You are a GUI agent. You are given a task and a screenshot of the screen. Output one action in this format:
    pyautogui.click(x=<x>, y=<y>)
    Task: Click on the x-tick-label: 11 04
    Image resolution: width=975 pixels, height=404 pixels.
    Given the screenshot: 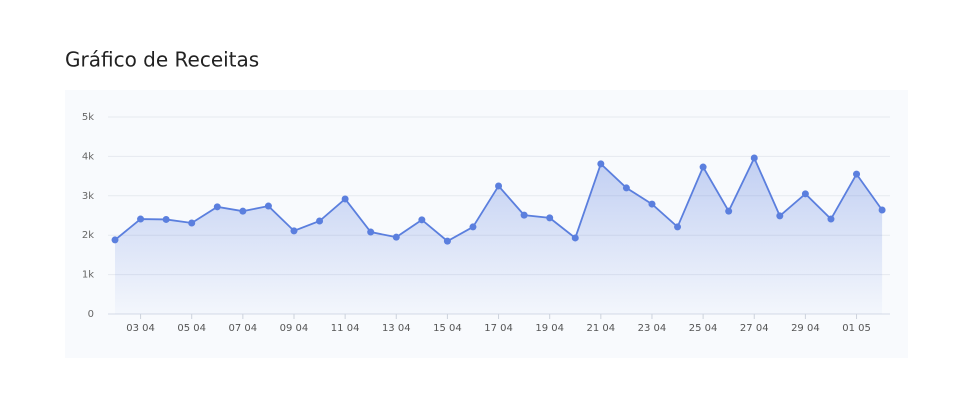 What is the action you would take?
    pyautogui.click(x=345, y=328)
    